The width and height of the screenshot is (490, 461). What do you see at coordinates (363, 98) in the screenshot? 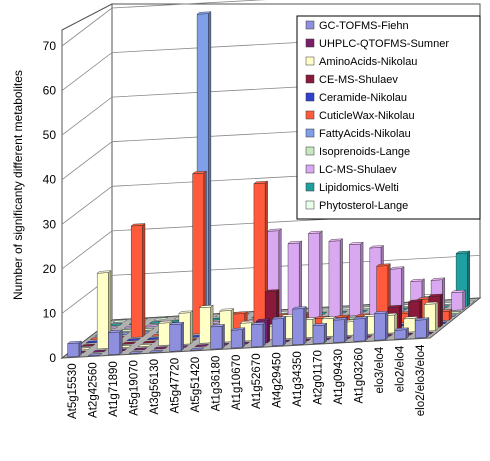
I see `legend-label: Ceramide-Nikolau` at bounding box center [363, 98].